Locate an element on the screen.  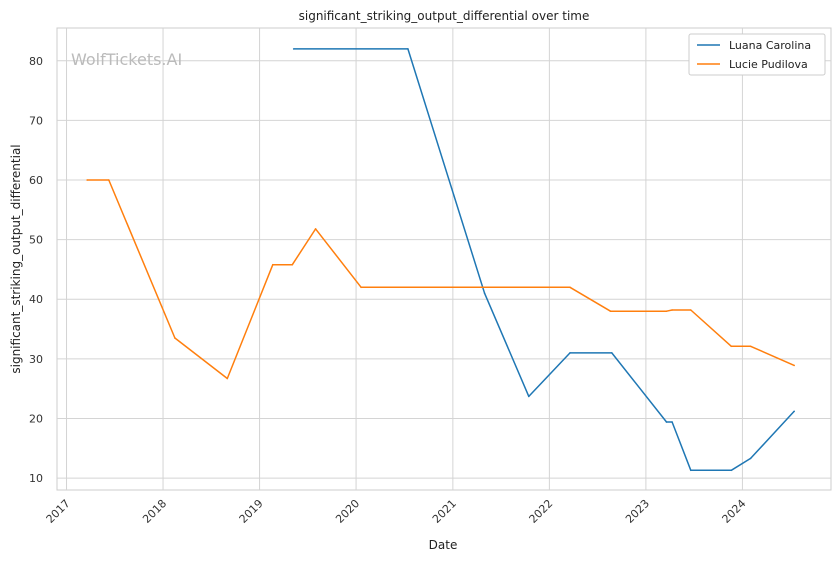
y-tick-label-20: 20 is located at coordinates (36, 418).